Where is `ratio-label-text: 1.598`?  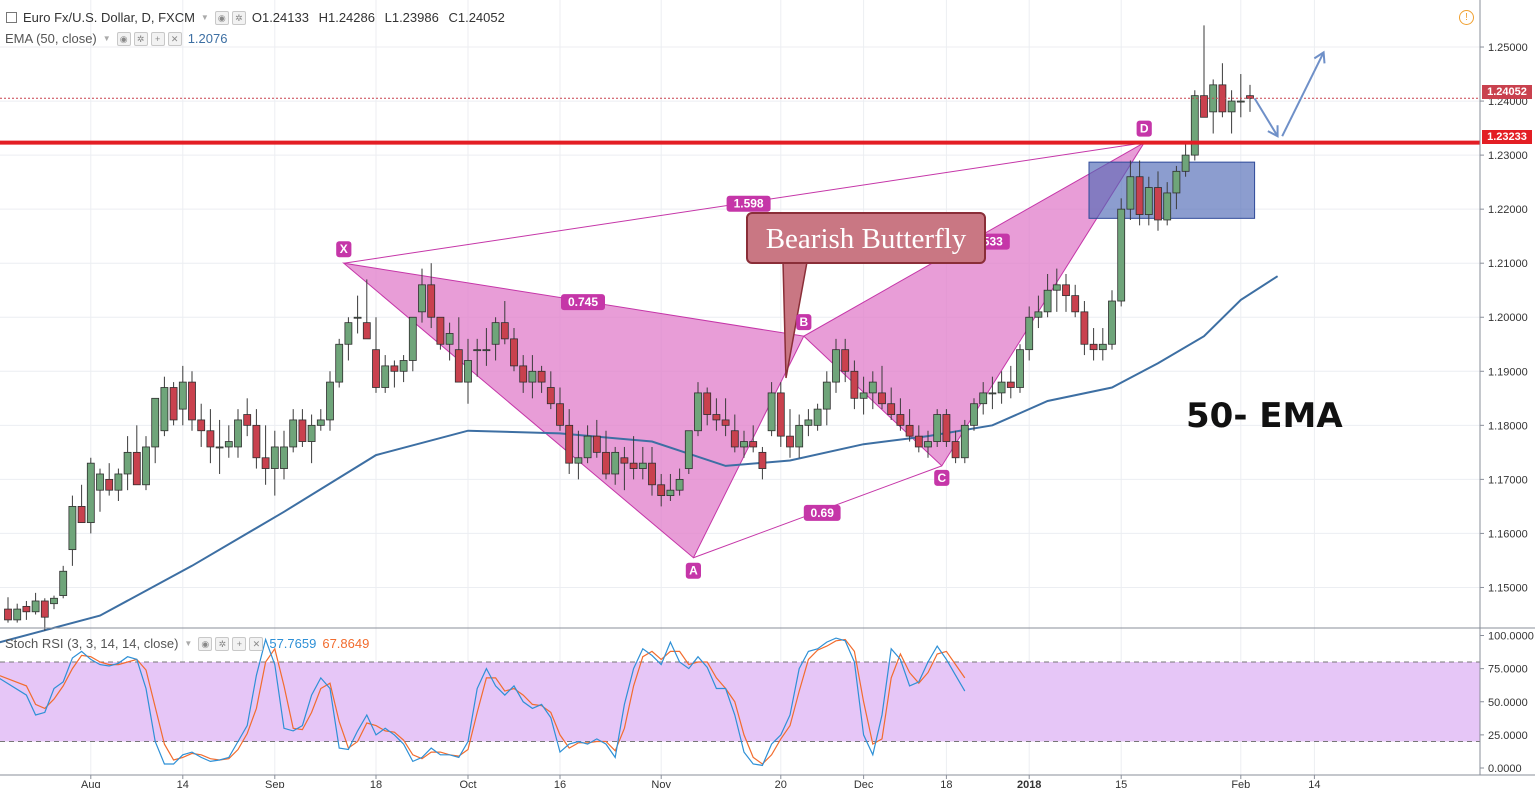 ratio-label-text: 1.598 is located at coordinates (749, 204).